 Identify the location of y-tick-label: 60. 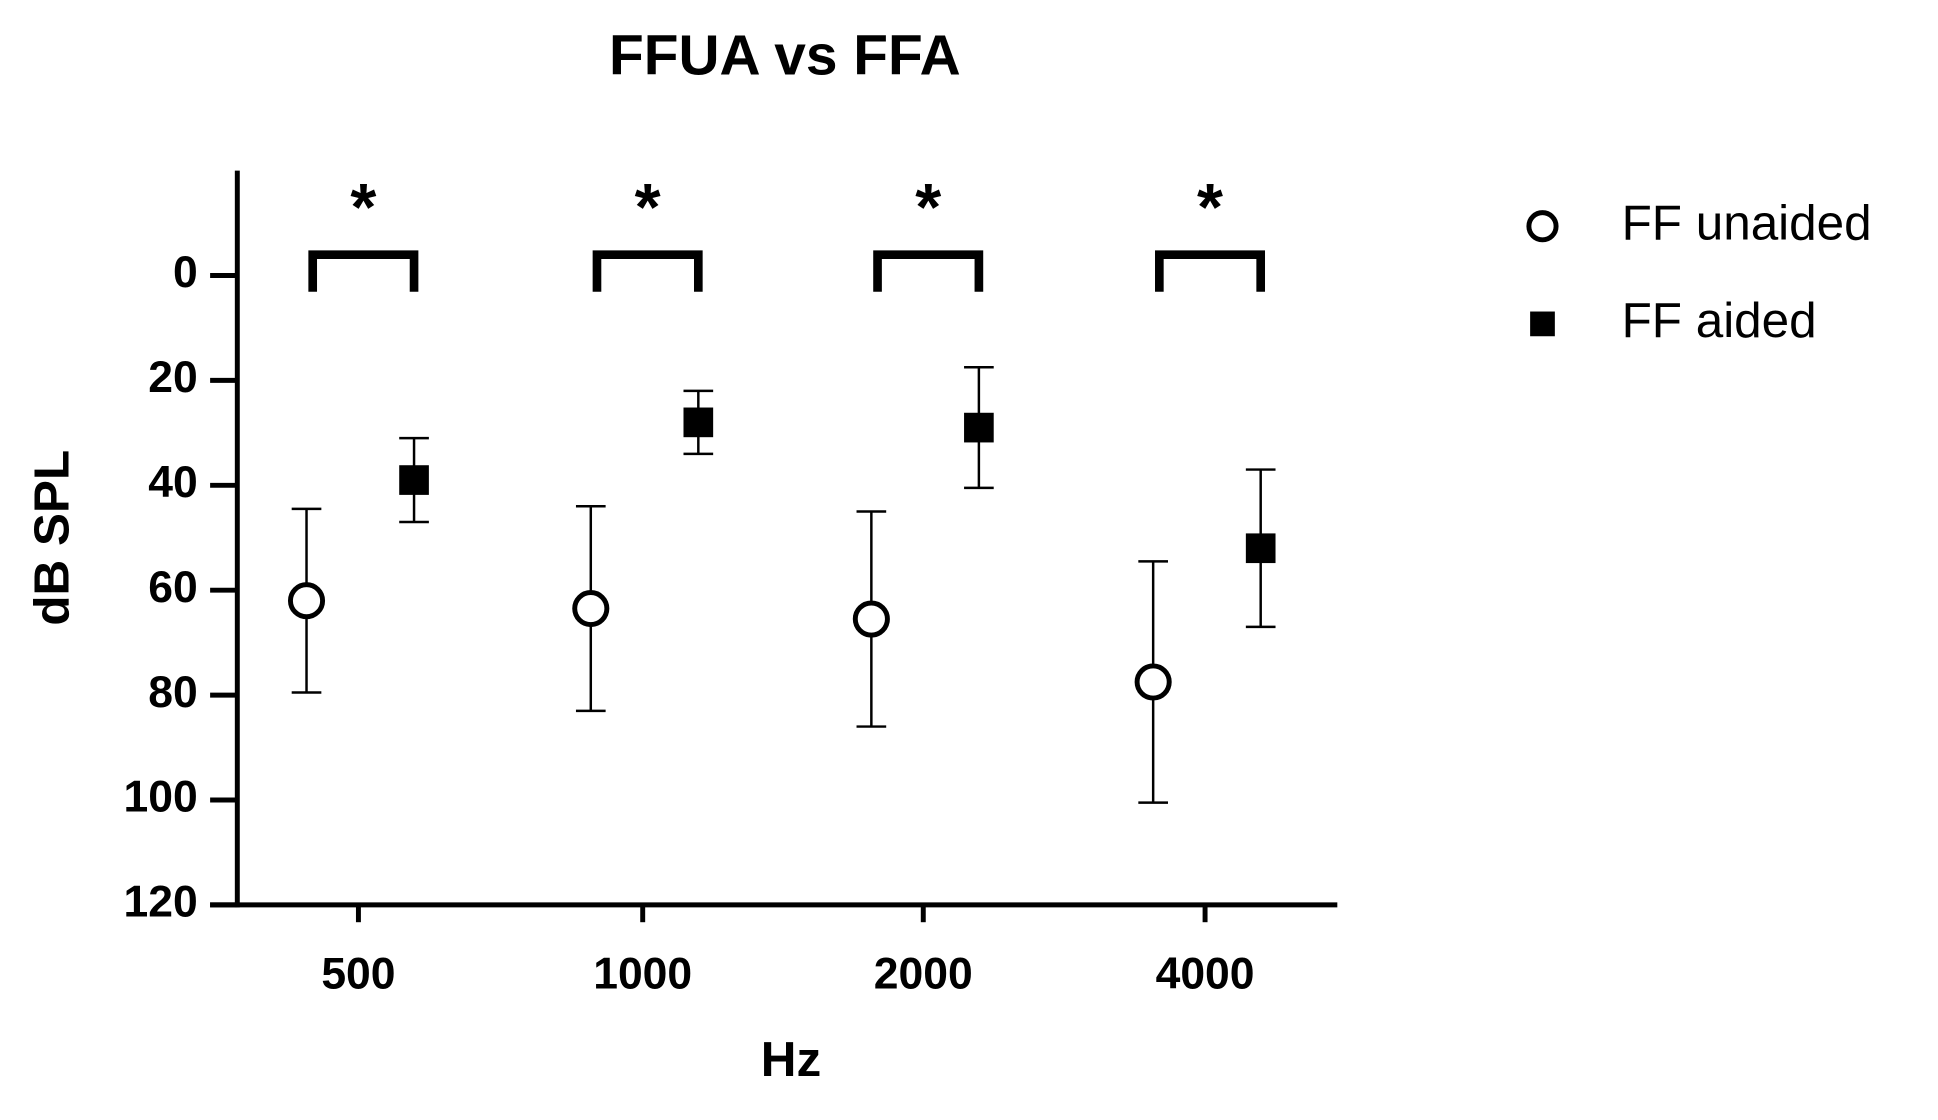
(172, 587).